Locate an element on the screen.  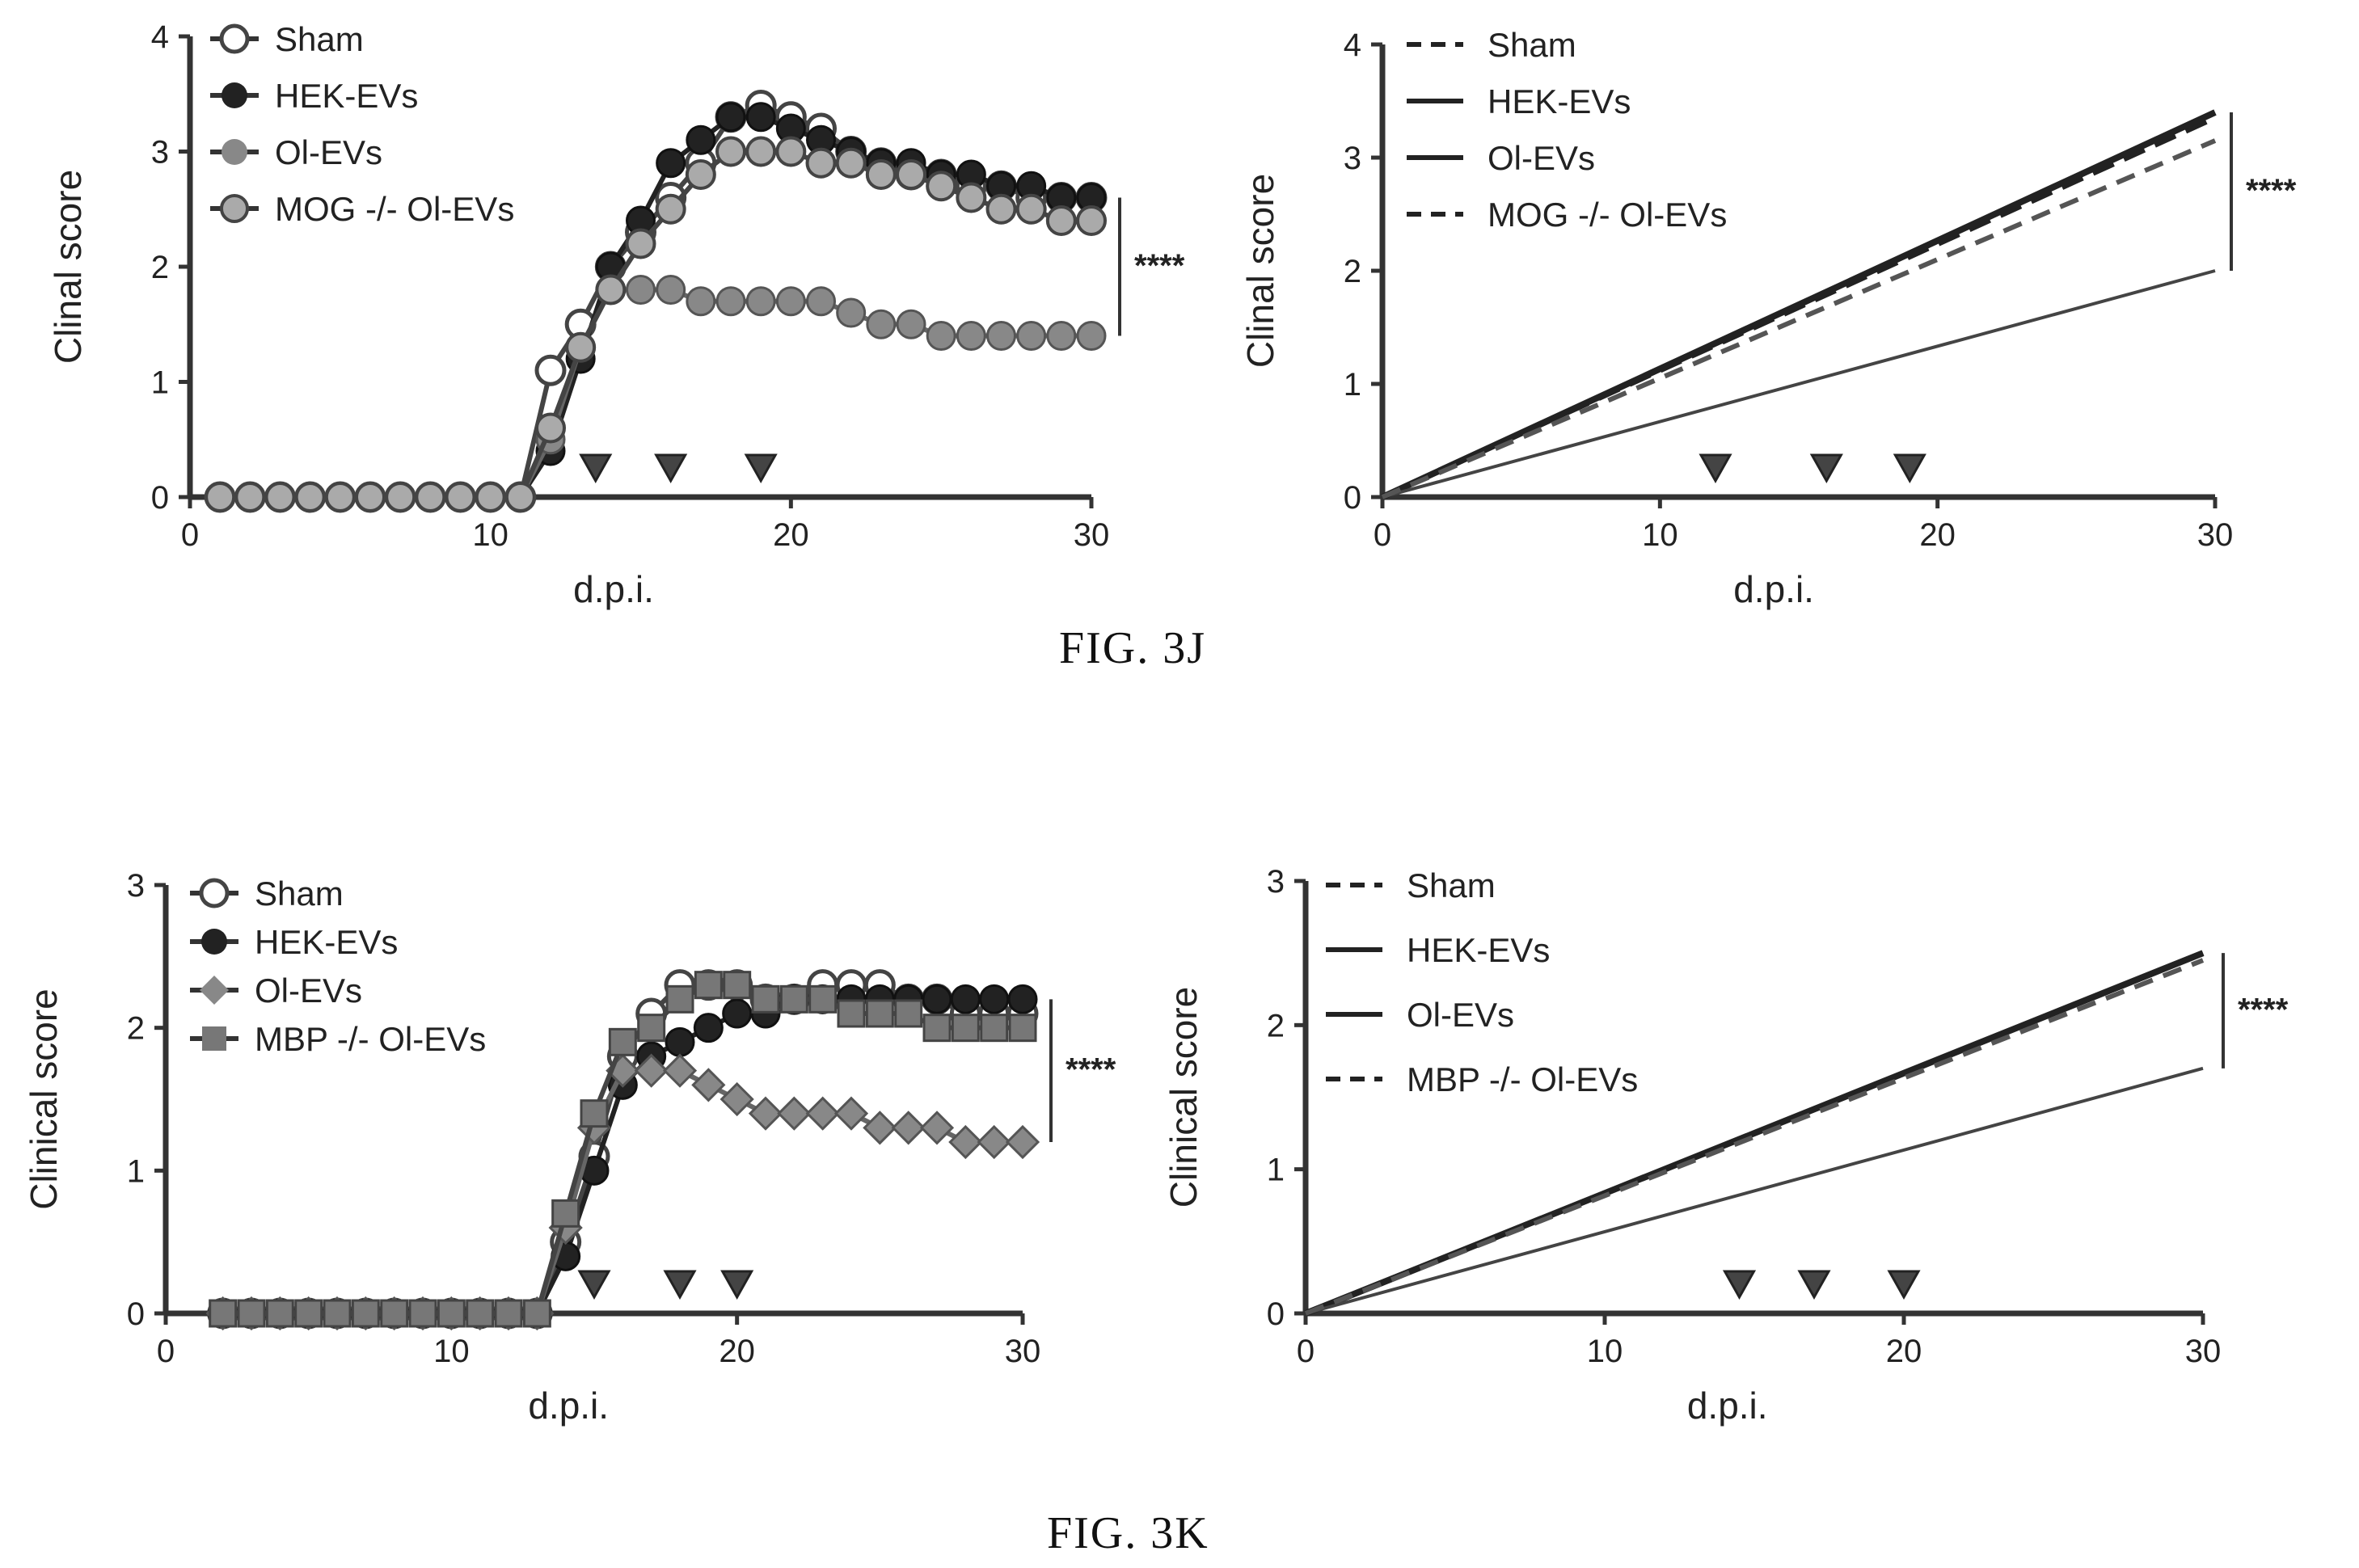
legend-entry: MBP -/- Ol-EVs is located at coordinates (1482, 1079).